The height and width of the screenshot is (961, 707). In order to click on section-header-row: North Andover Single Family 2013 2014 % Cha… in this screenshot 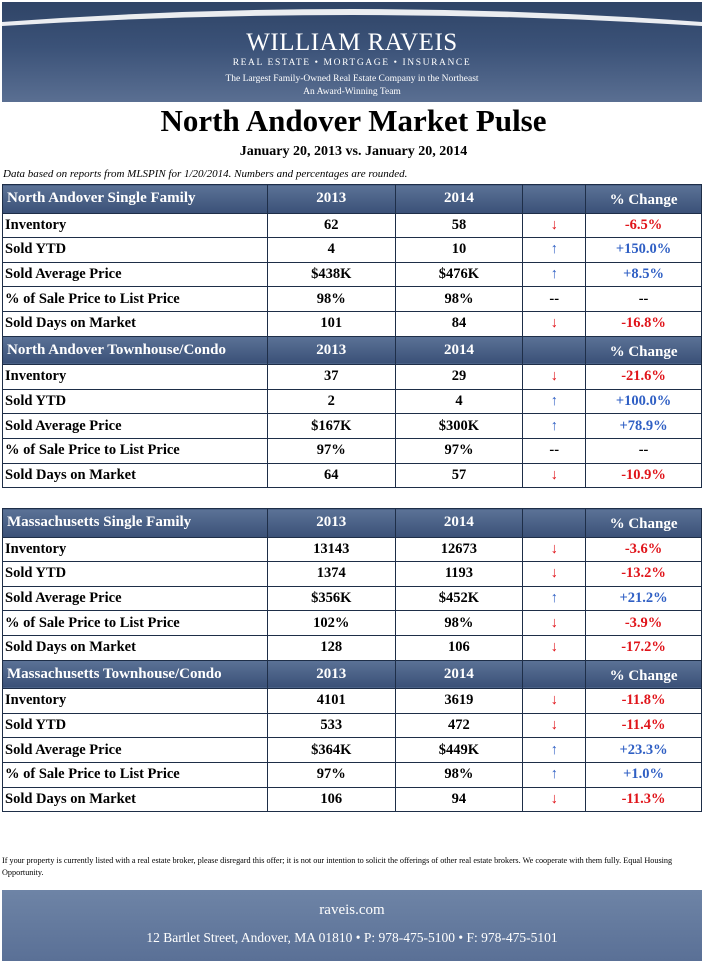, I will do `click(352, 199)`.